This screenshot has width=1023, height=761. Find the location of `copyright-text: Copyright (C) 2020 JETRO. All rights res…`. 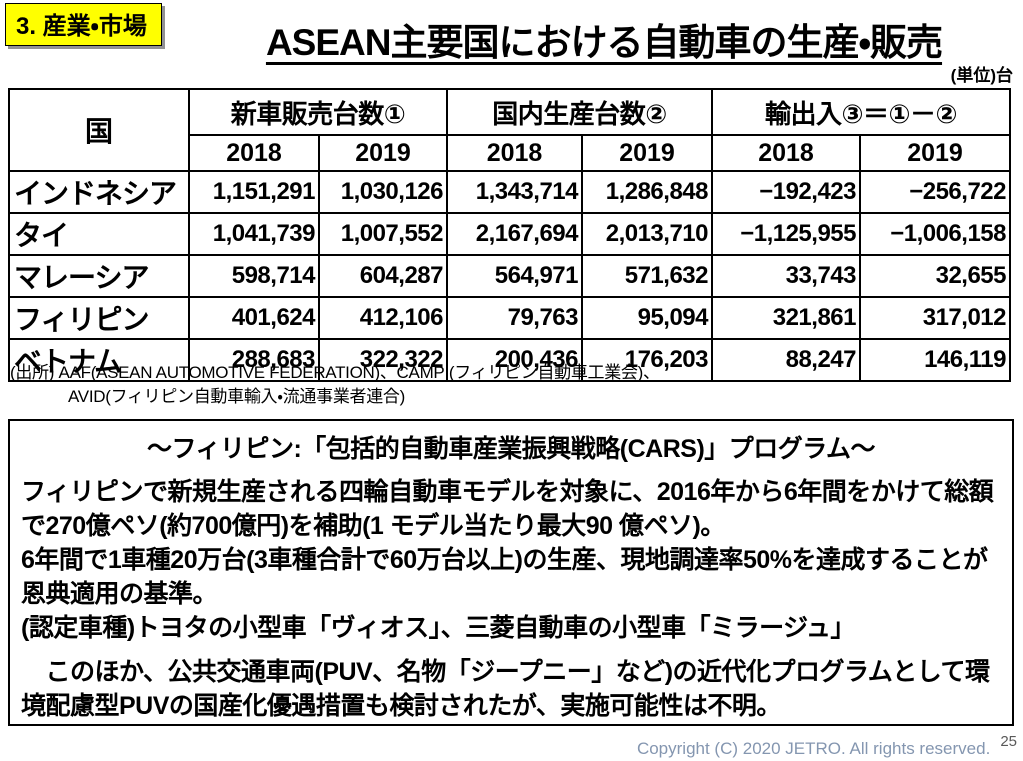

copyright-text: Copyright (C) 2020 JETRO. All rights res… is located at coordinates (813, 748).